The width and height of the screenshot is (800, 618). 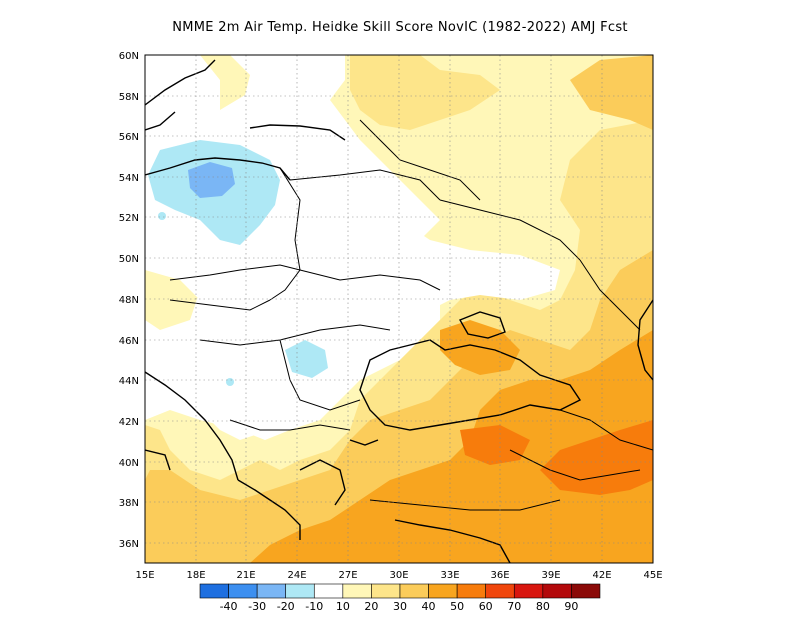 I want to click on lat-label-58n: 58N, so click(x=129, y=97).